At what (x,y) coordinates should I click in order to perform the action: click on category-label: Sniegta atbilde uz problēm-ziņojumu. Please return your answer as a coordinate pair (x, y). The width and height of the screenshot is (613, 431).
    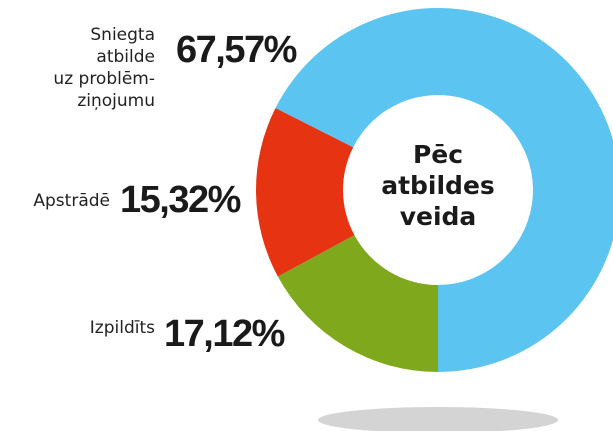
    Looking at the image, I should click on (104, 68).